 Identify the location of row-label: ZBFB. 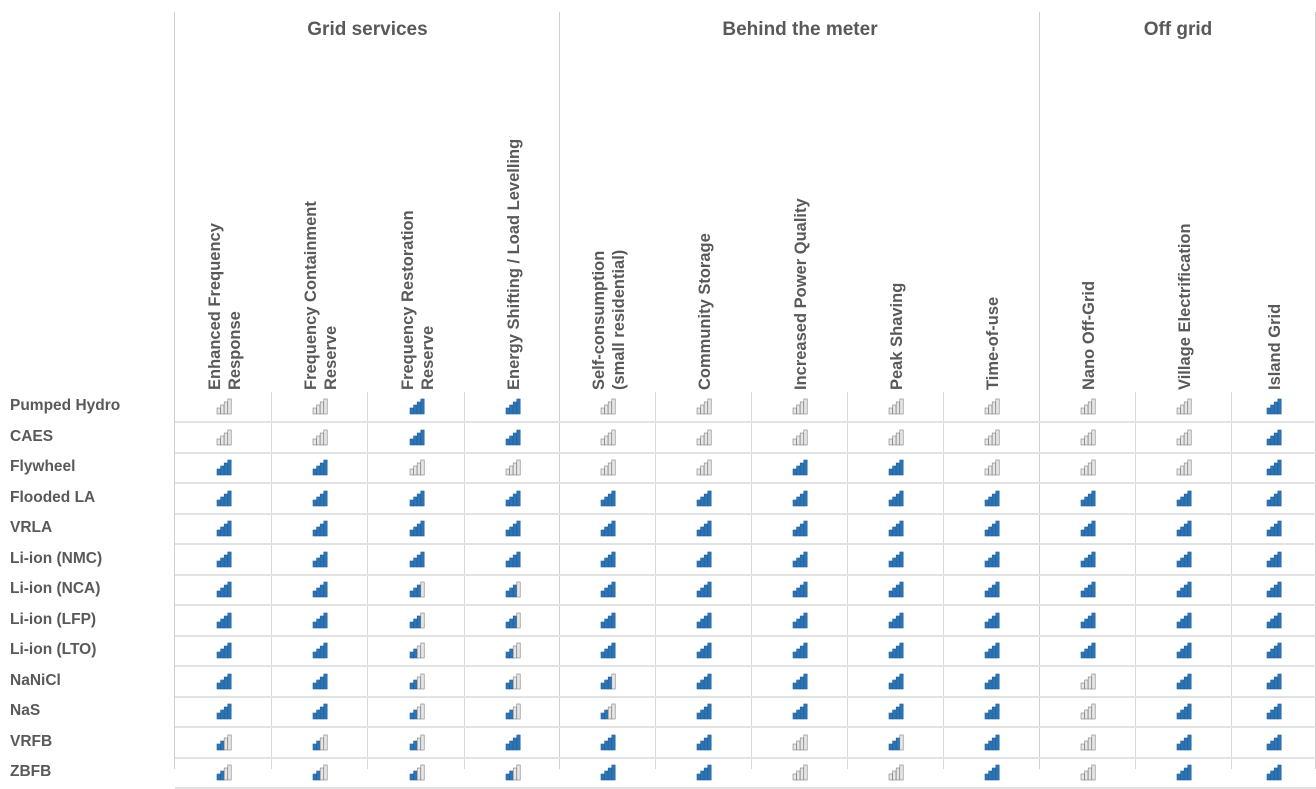
(31, 771).